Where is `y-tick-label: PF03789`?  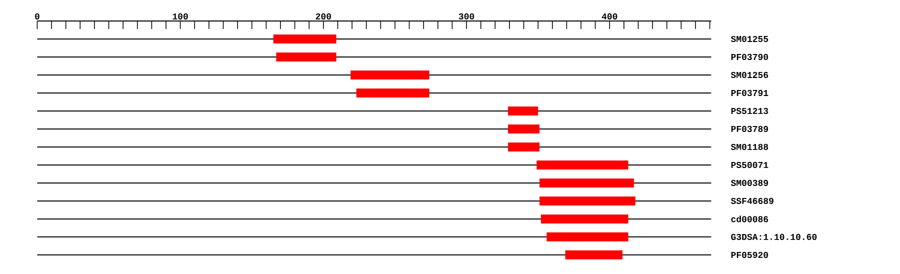
y-tick-label: PF03789 is located at coordinates (749, 129).